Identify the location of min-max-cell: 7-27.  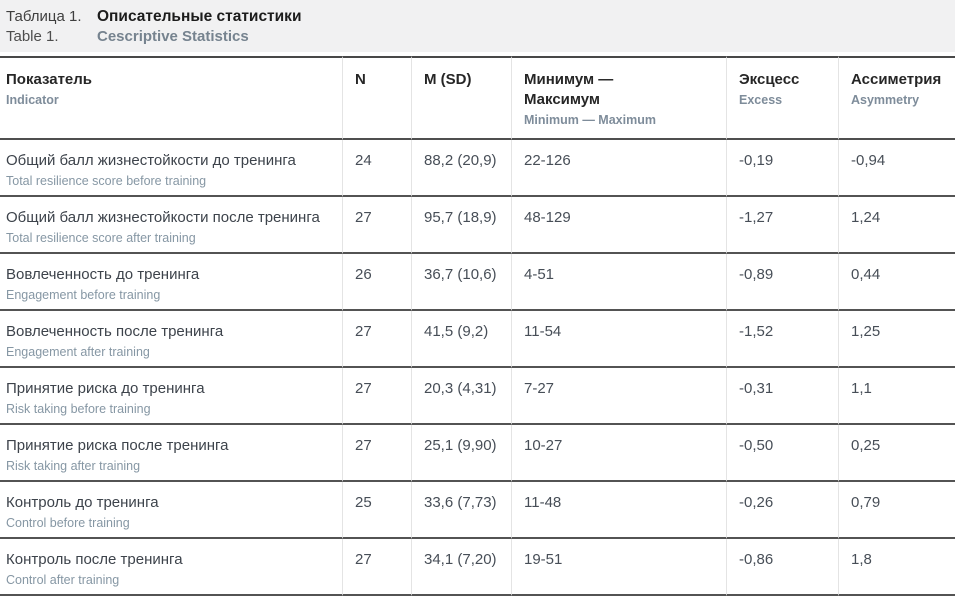
(619, 396).